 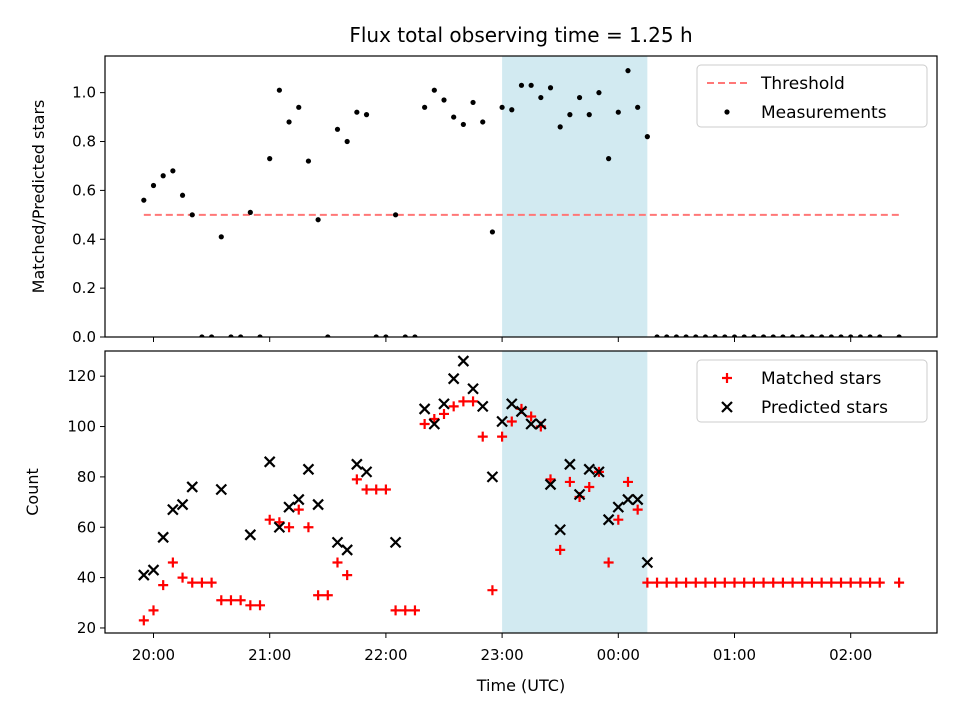 What do you see at coordinates (618, 655) in the screenshot?
I see `x-tick-label: 00:00` at bounding box center [618, 655].